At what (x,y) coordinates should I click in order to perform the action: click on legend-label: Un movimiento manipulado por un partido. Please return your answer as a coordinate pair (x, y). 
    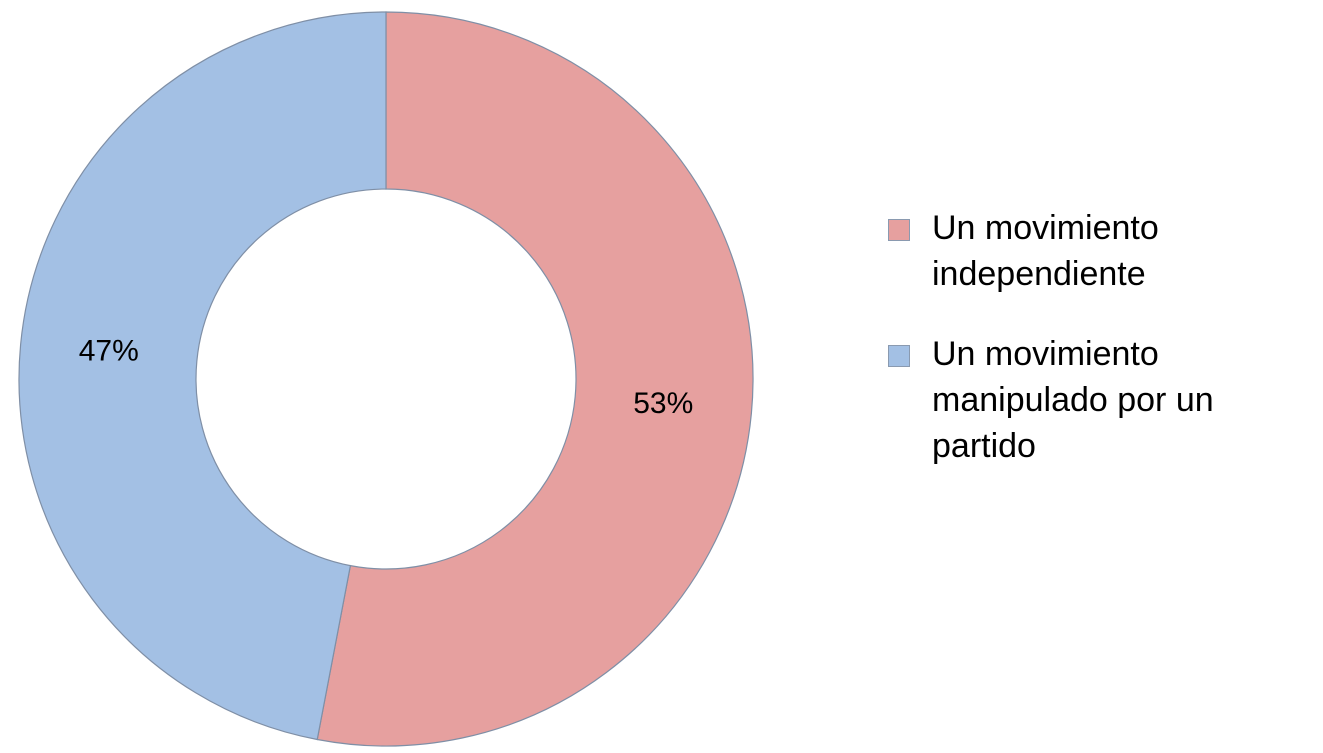
    Looking at the image, I should click on (1073, 400).